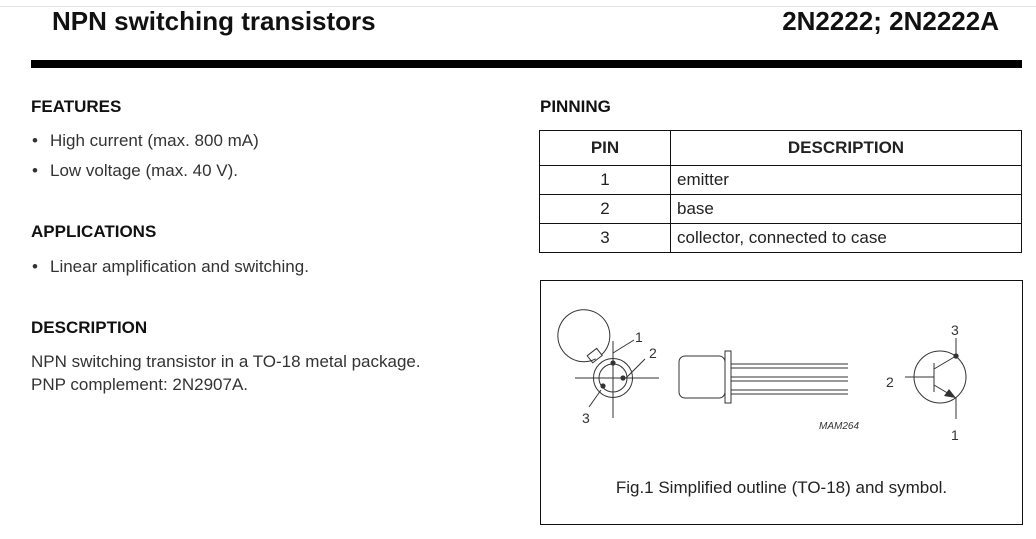 Image resolution: width=1036 pixels, height=539 pixels. What do you see at coordinates (605, 238) in the screenshot?
I see `pin-number: 3` at bounding box center [605, 238].